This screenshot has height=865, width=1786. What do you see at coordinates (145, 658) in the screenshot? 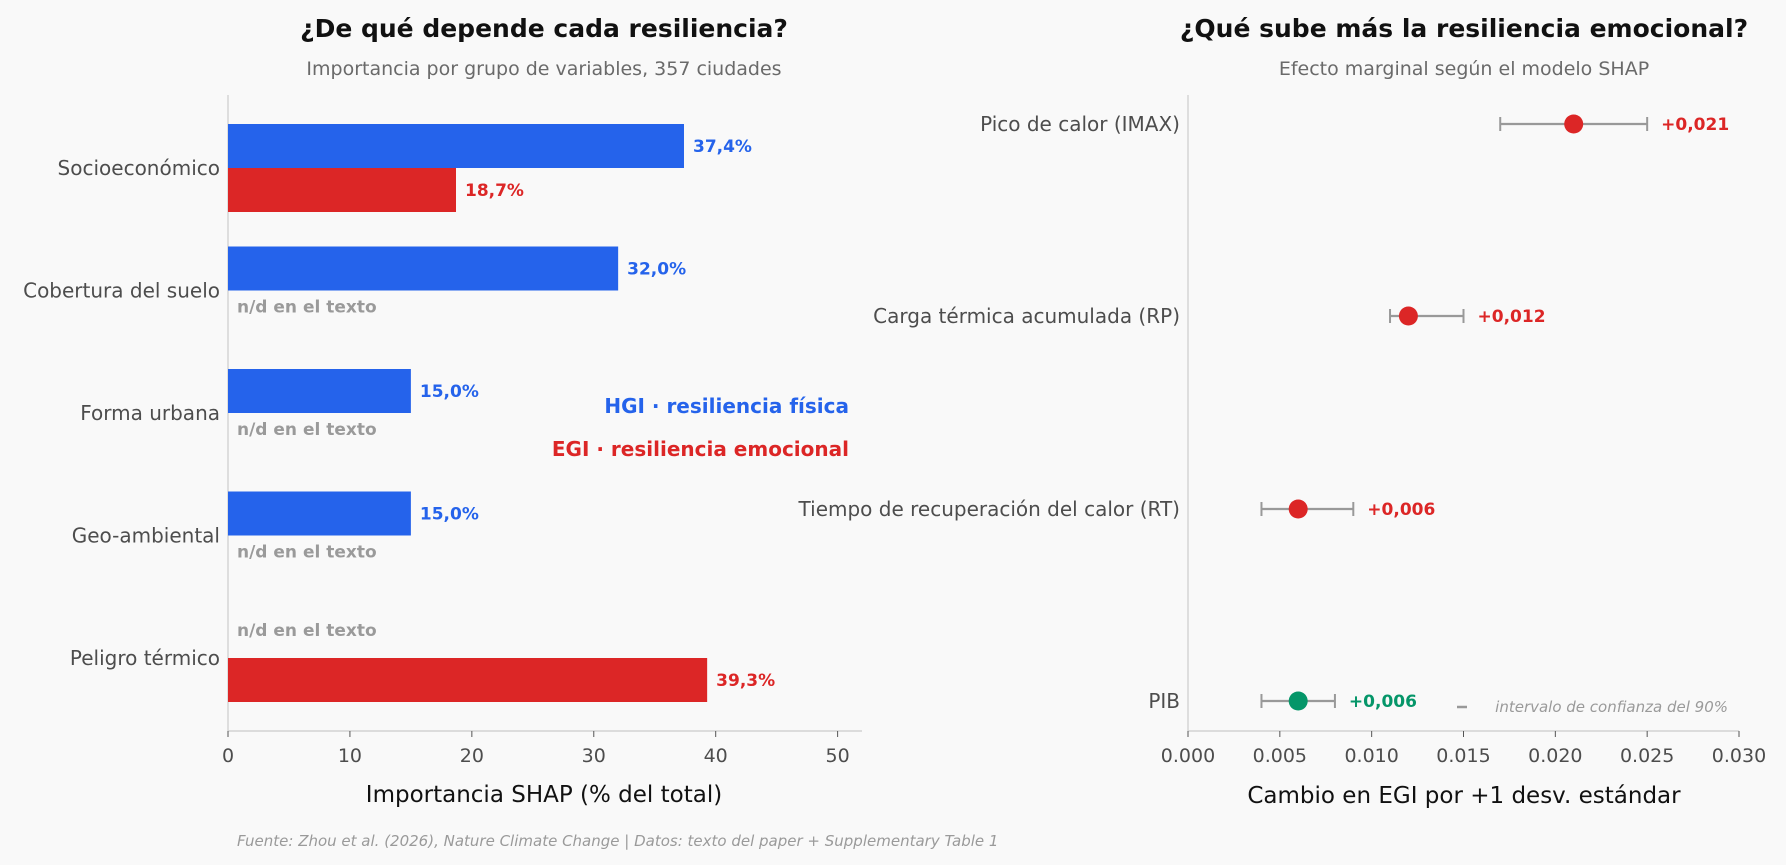
I see `left-category-label: Peligro térmico` at bounding box center [145, 658].